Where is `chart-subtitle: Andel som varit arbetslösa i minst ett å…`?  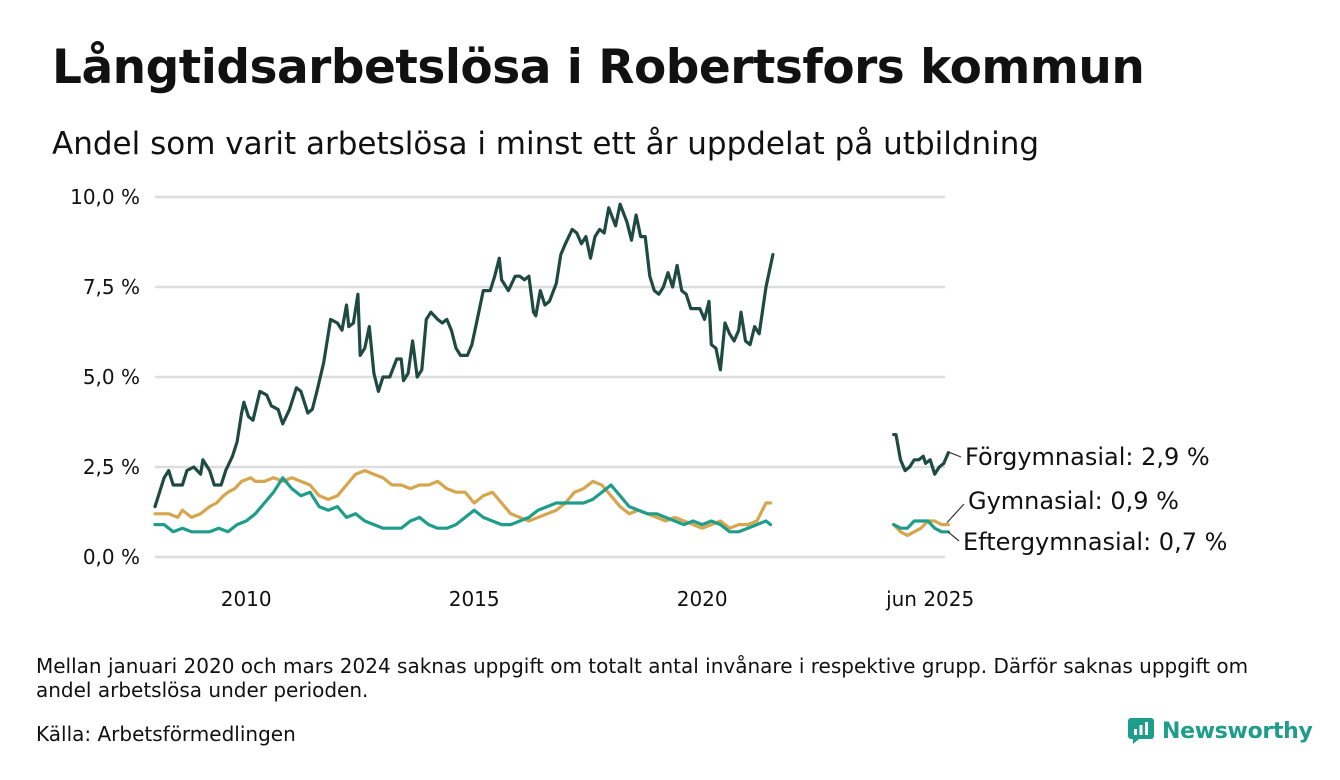 chart-subtitle: Andel som varit arbetslösa i minst ett å… is located at coordinates (546, 144).